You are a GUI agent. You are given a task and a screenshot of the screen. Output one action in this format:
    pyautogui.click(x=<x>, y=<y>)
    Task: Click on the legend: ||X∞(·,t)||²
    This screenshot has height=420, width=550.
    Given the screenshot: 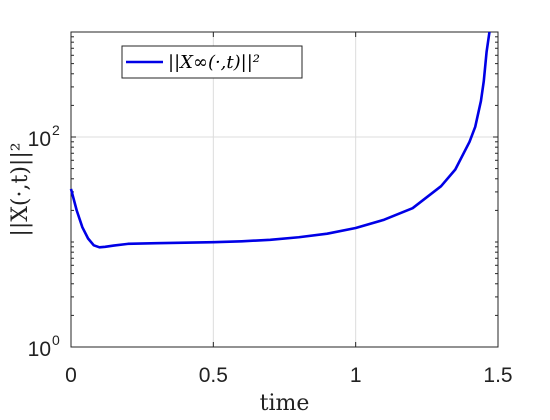 What is the action you would take?
    pyautogui.click(x=212, y=62)
    